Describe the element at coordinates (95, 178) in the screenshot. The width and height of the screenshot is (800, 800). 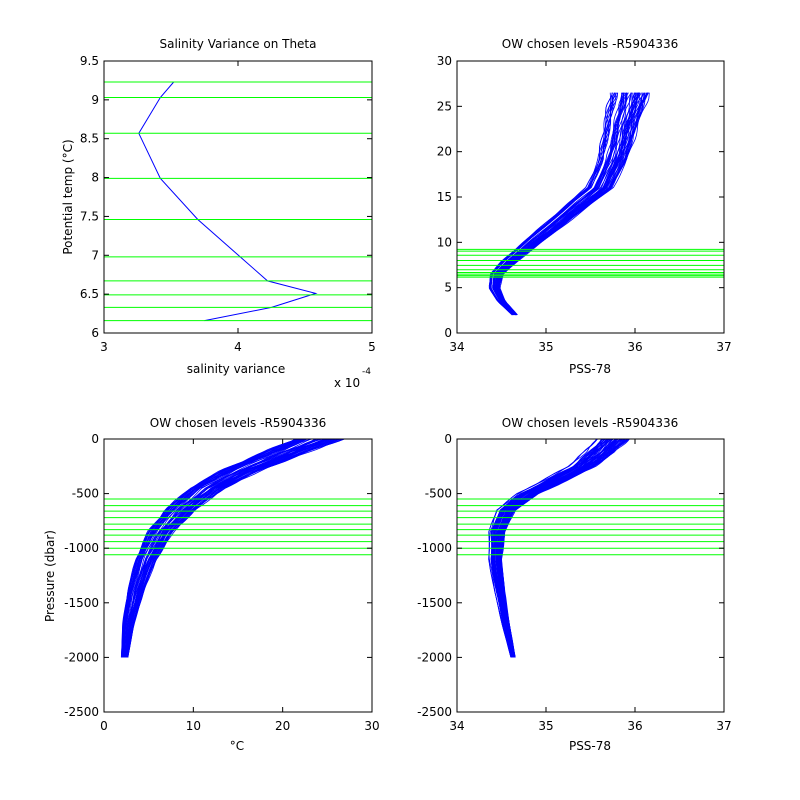
I see `y-tick-label: 8` at that location.